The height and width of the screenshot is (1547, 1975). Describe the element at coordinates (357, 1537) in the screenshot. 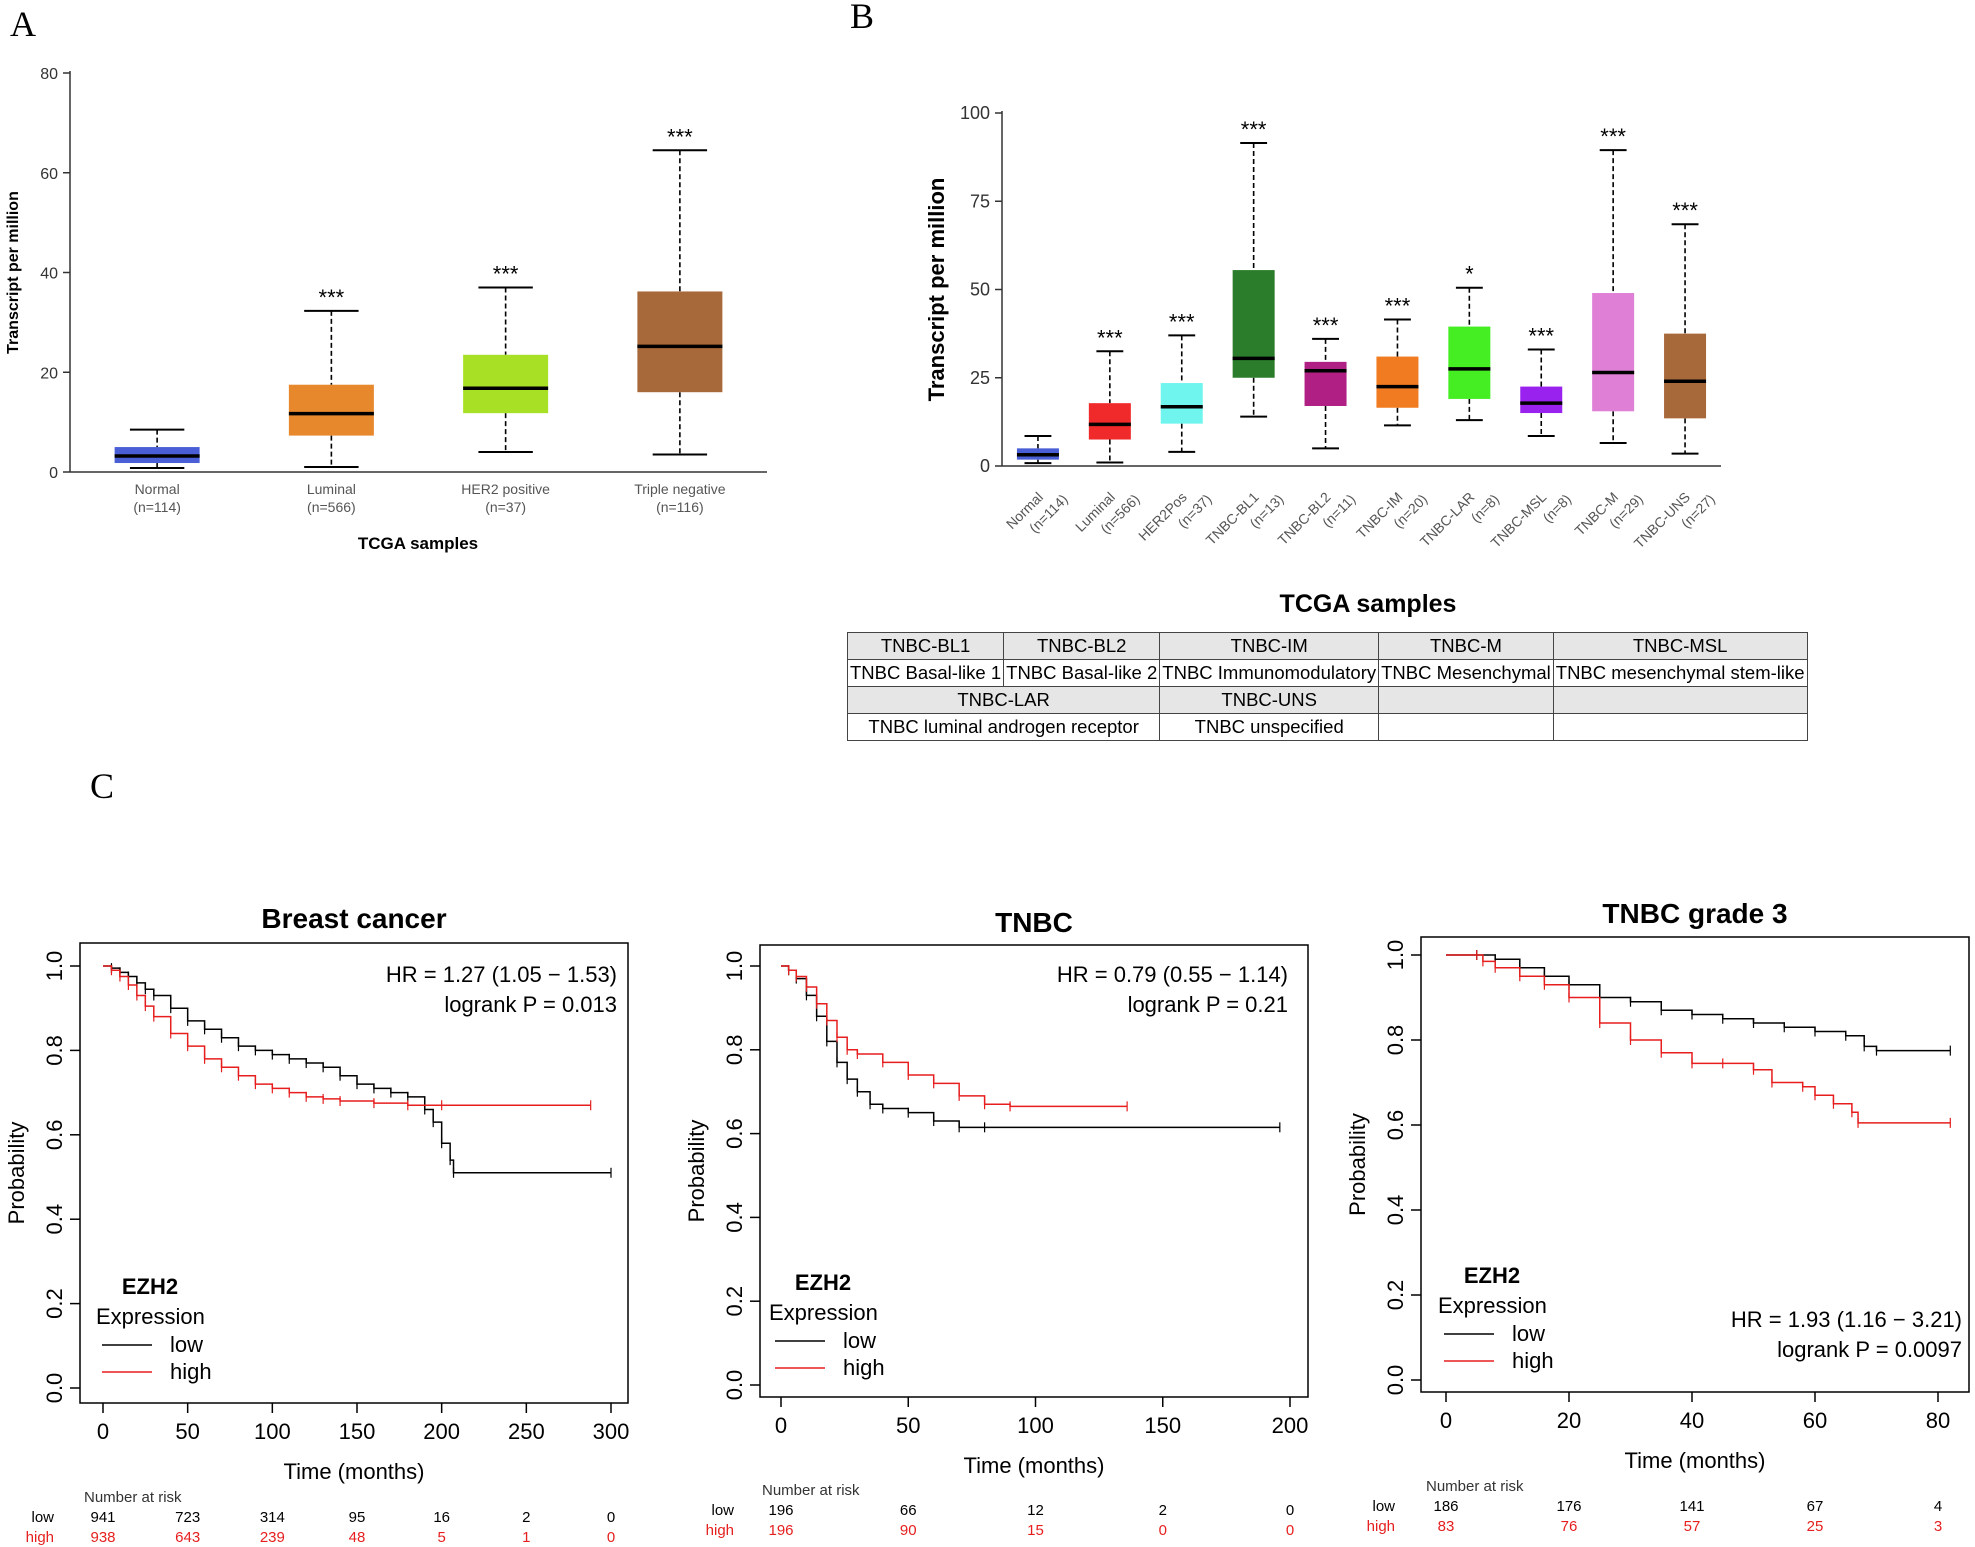

I see `risk-count-high: 48` at that location.